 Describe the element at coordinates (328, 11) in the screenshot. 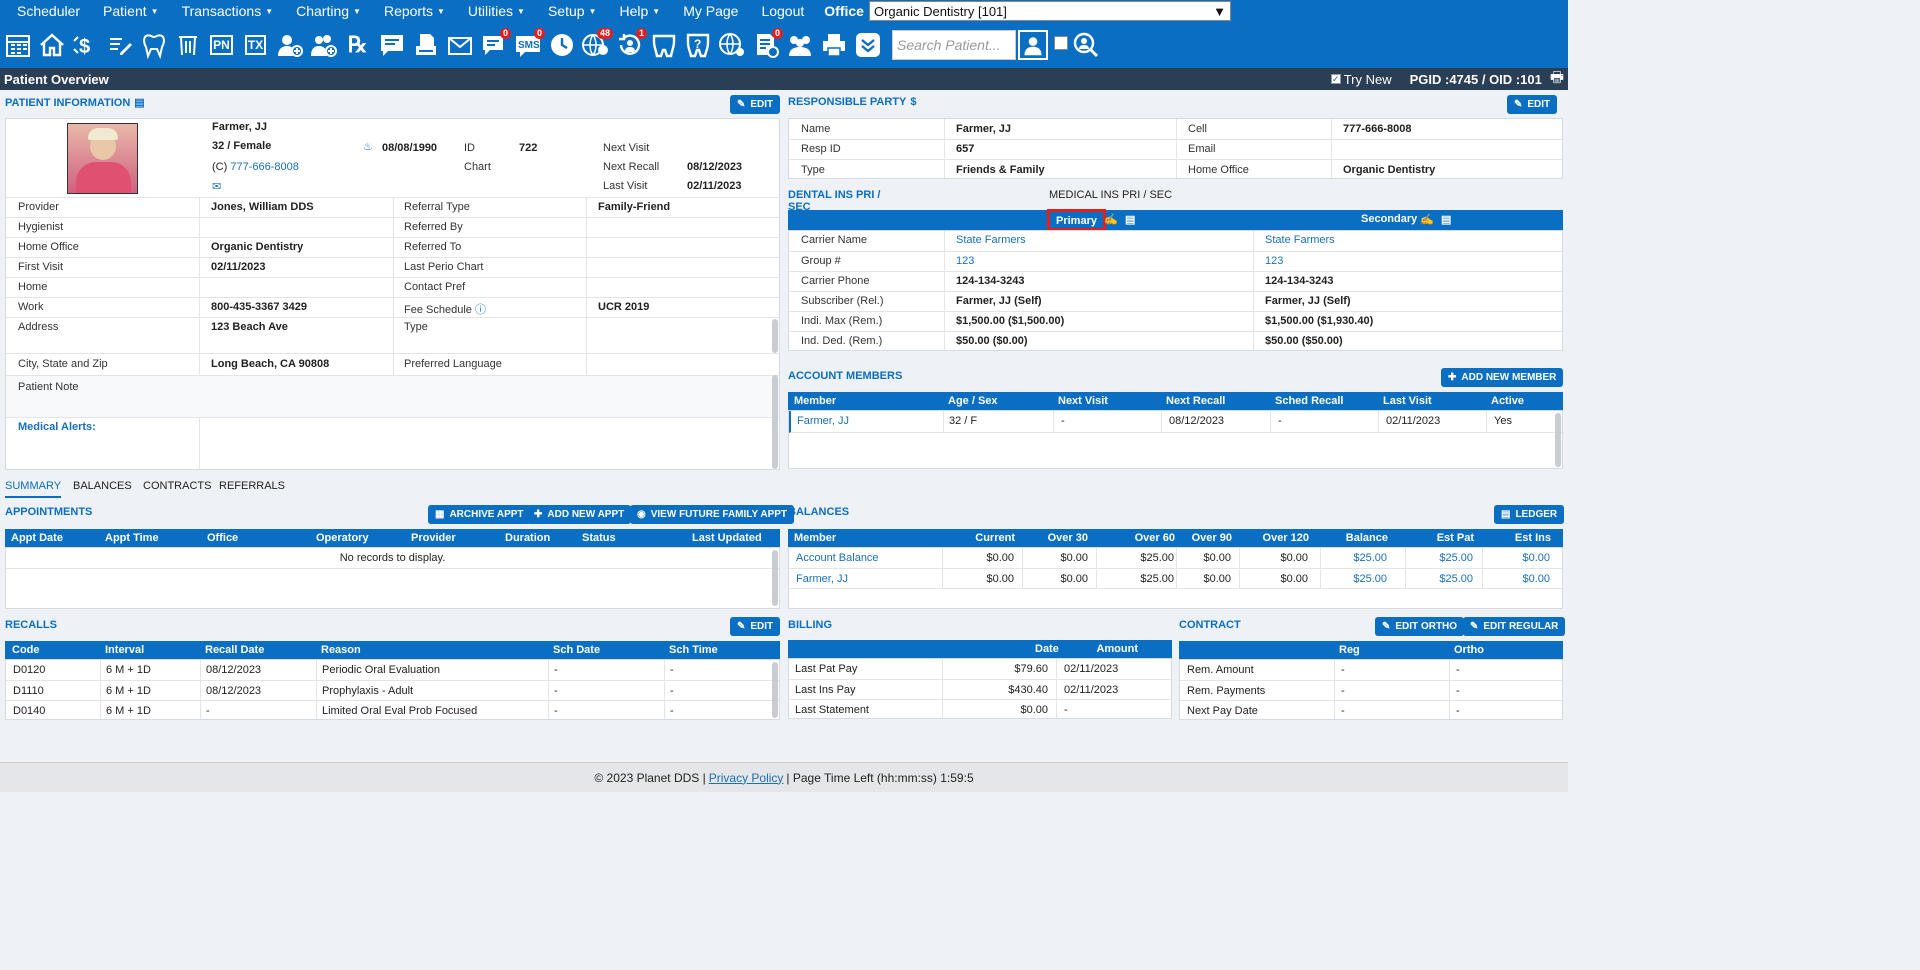

I see `menu-charting: Charting ▼` at that location.